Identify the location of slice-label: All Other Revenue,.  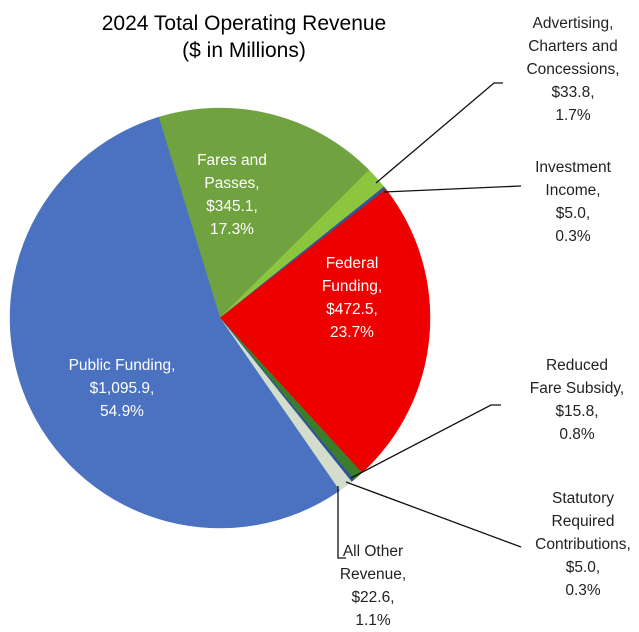
(373, 563).